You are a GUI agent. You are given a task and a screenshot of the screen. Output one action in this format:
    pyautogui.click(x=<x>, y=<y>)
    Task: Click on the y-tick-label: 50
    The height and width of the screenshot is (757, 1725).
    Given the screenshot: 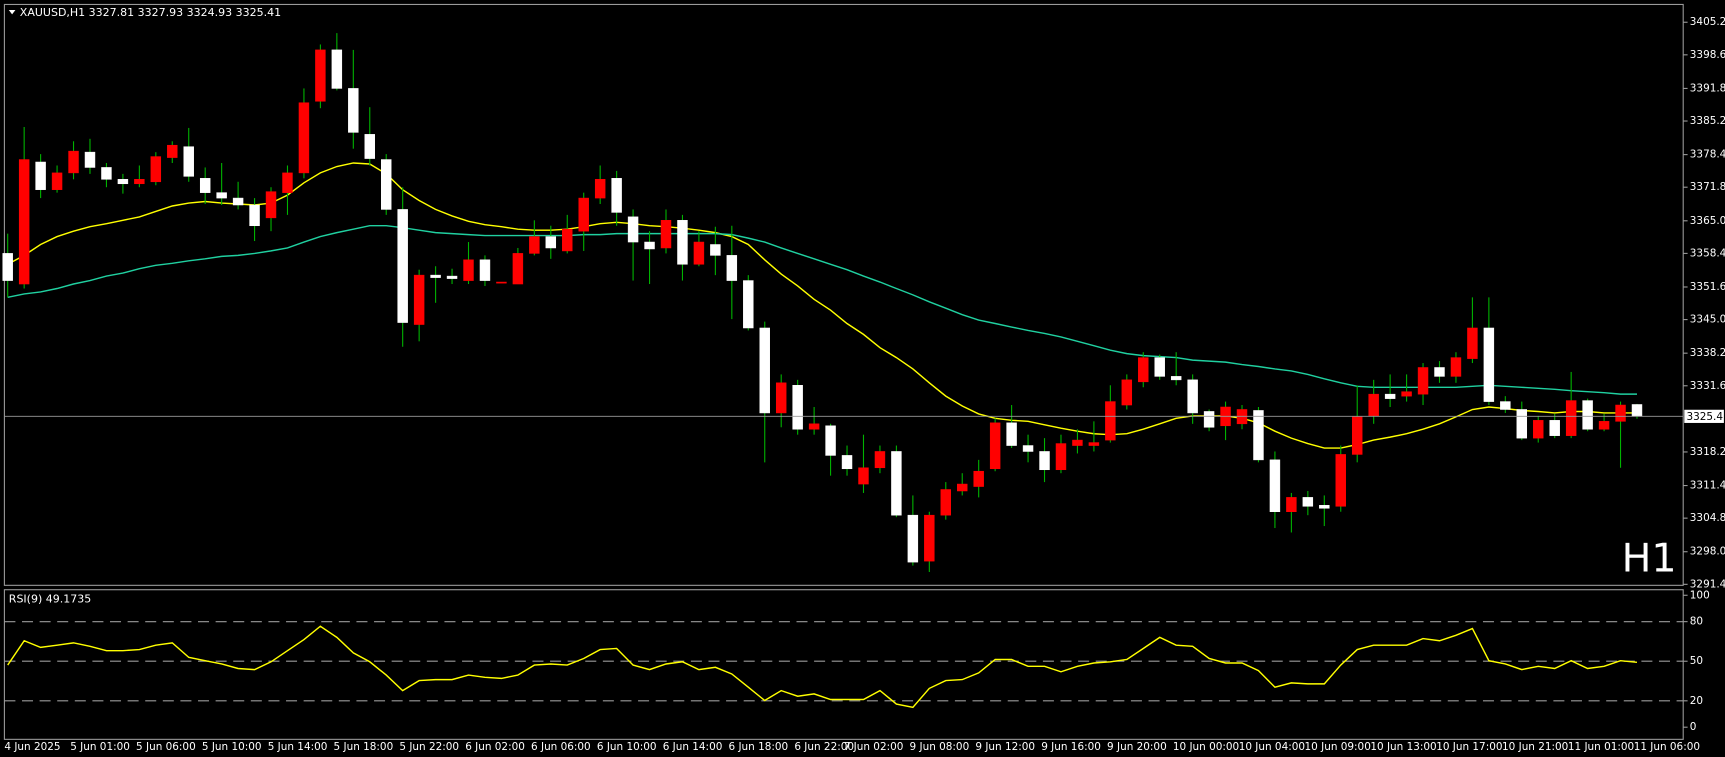 What is the action you would take?
    pyautogui.click(x=1696, y=661)
    